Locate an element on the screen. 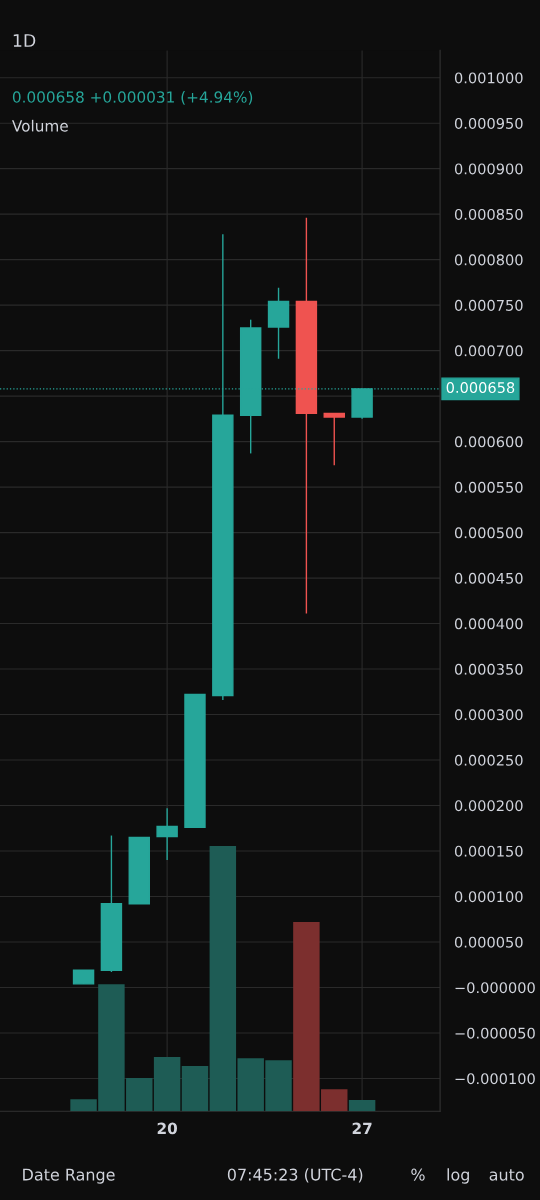  ref-line-label: 0.000658 is located at coordinates (480, 388).